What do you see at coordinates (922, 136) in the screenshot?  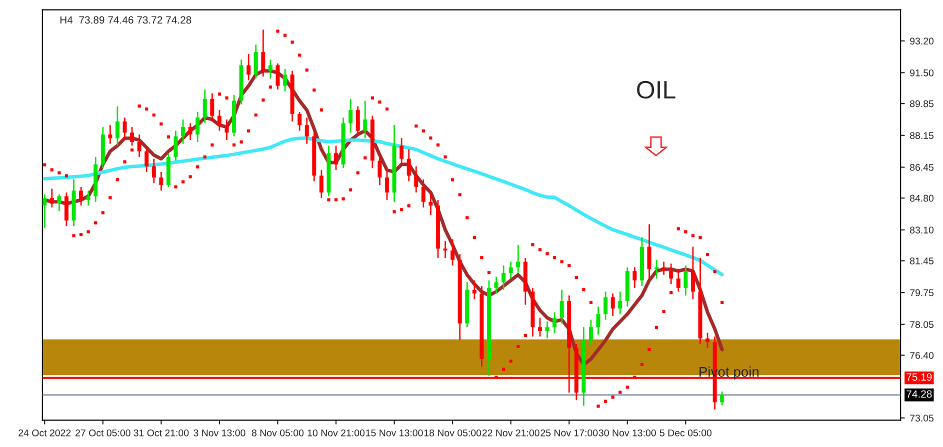 I see `y-tick-label: 88.15` at bounding box center [922, 136].